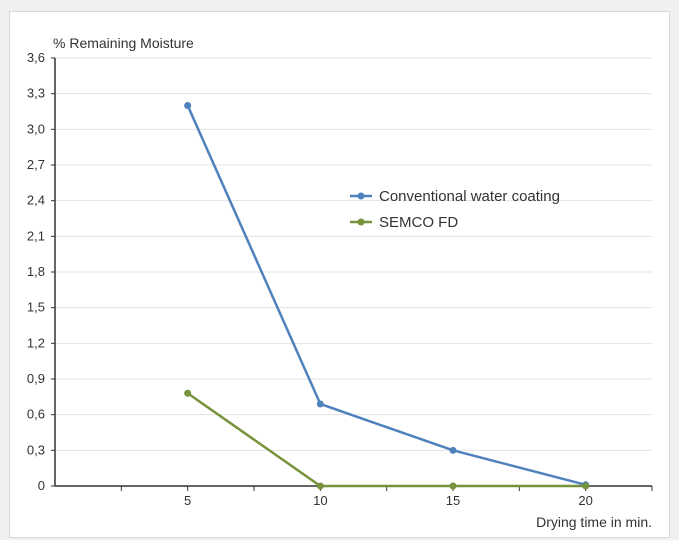 This screenshot has width=679, height=540. Describe the element at coordinates (41, 485) in the screenshot. I see `y-tick-label: 0` at that location.